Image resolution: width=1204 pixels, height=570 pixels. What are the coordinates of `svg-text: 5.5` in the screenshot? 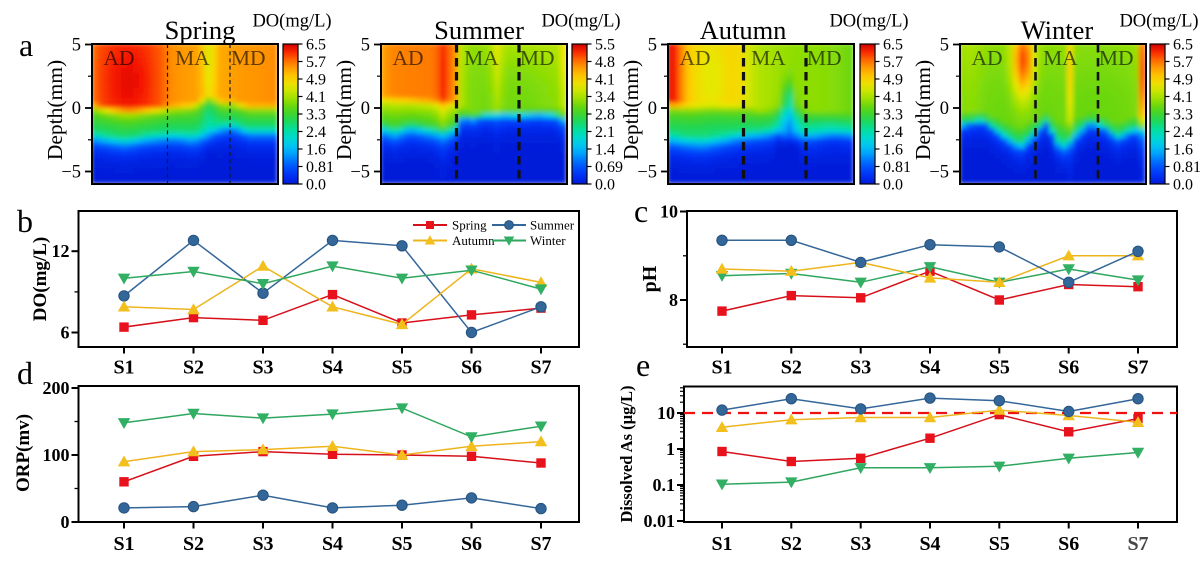 It's located at (605, 45).